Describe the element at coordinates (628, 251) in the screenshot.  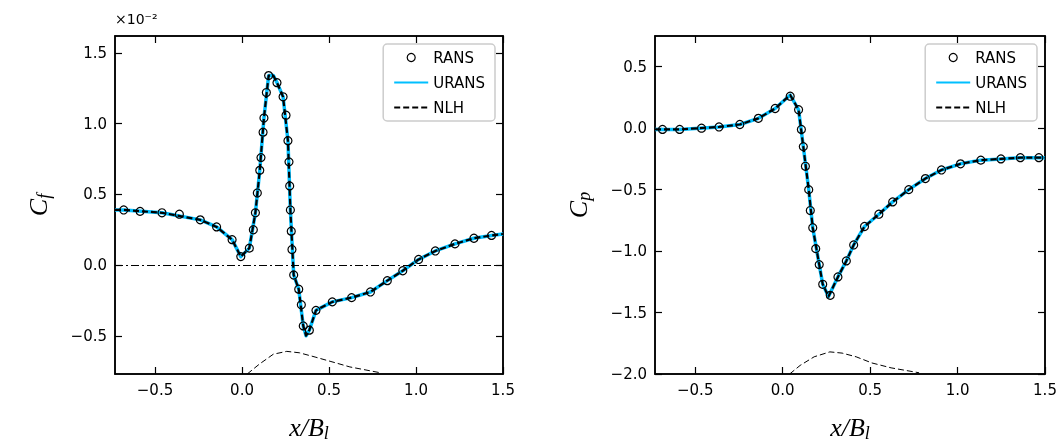
I see `y-tick-label: −1.0` at that location.